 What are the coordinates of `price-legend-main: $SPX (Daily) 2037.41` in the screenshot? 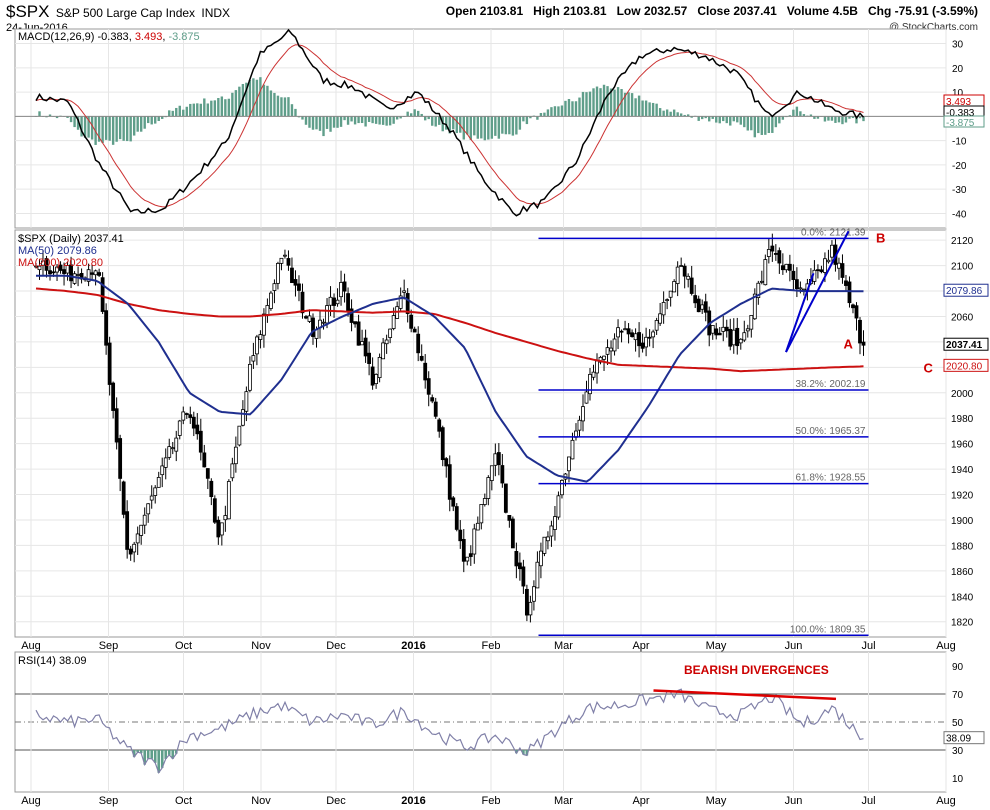 It's located at (71, 239).